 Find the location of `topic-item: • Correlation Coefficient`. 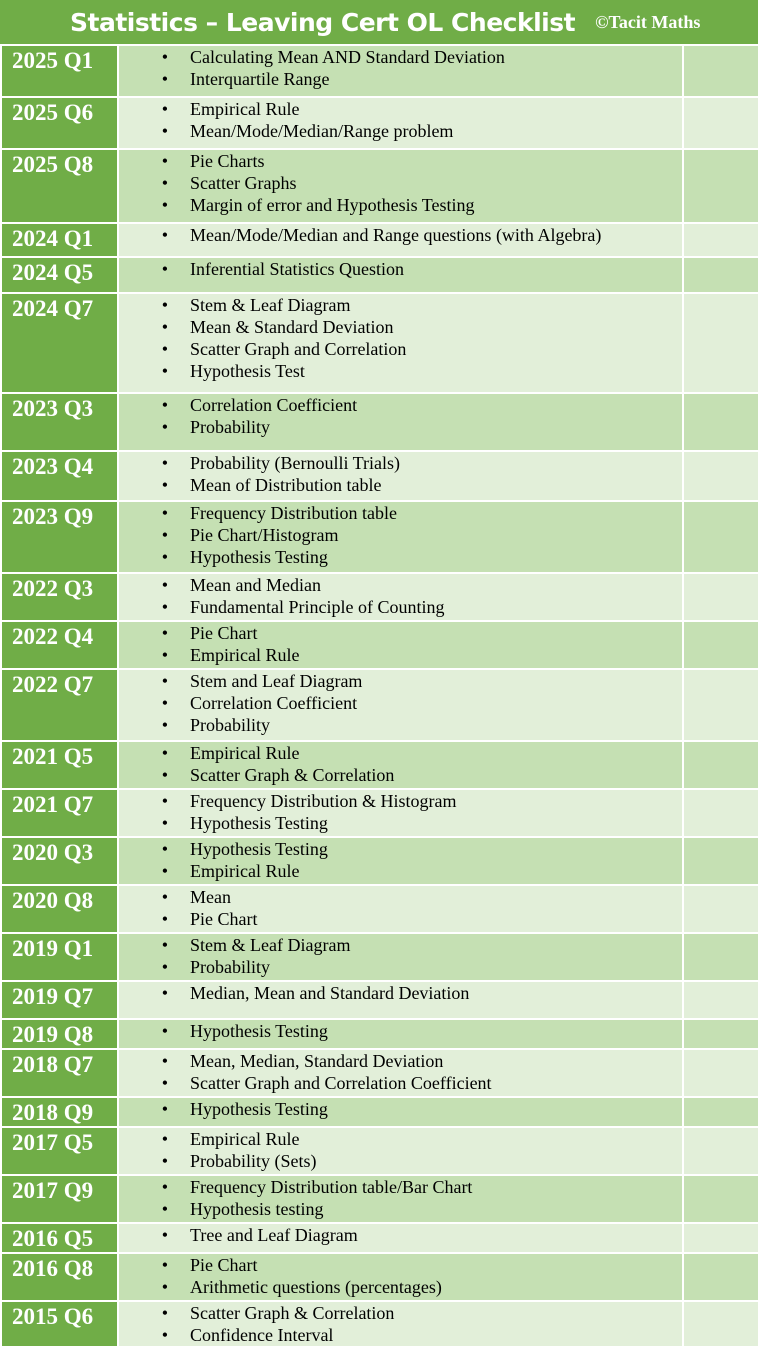

topic-item: • Correlation Coefficient is located at coordinates (400, 405).